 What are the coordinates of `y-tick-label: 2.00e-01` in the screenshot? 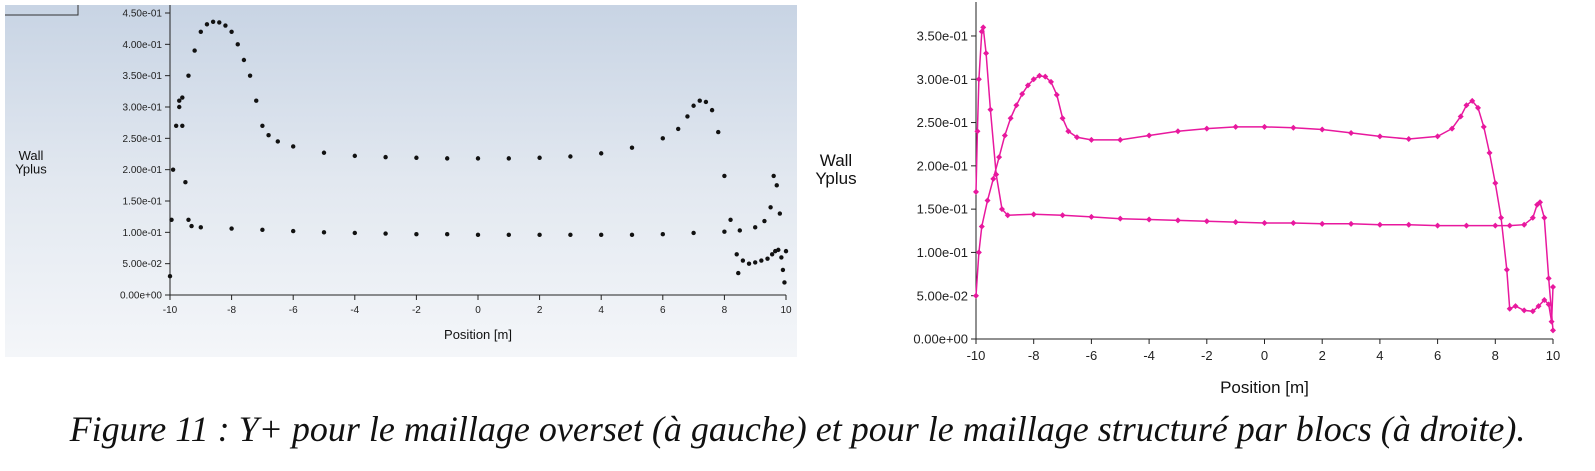 It's located at (143, 170).